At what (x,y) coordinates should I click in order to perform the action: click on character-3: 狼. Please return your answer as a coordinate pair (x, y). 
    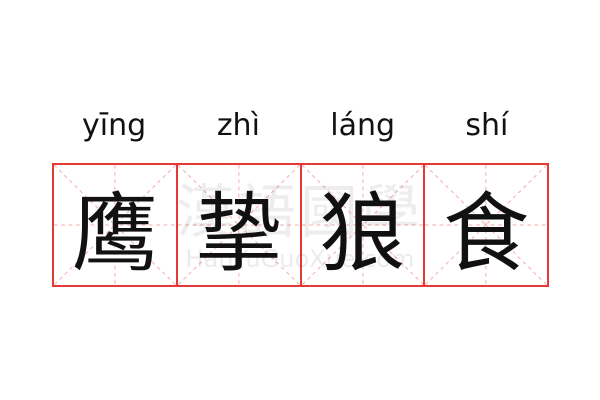
    Looking at the image, I should click on (362, 233).